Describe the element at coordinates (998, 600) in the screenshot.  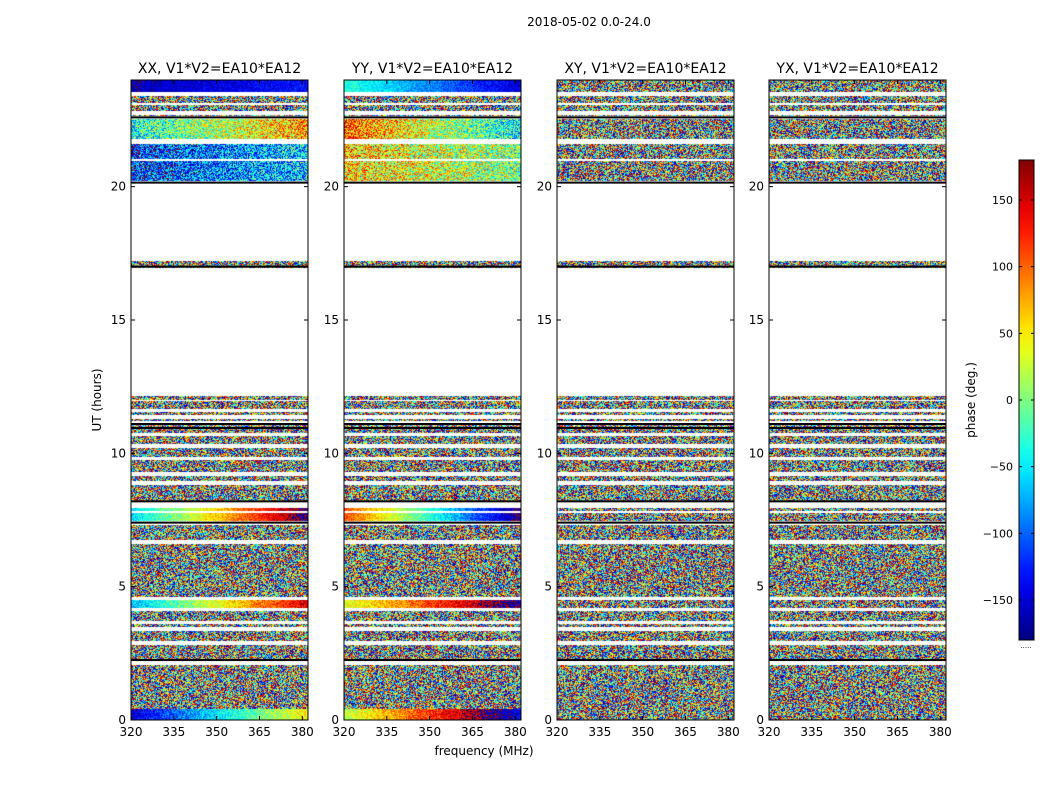
I see `colorbar-tick-label: −150` at that location.